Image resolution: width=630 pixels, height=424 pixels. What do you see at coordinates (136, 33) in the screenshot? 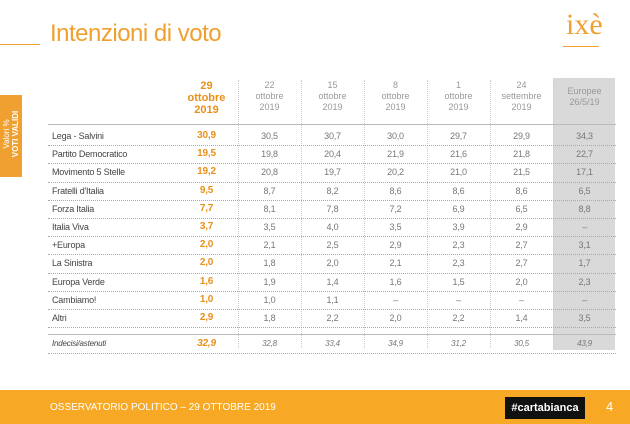
I see `title: Intenzioni di voto` at bounding box center [136, 33].